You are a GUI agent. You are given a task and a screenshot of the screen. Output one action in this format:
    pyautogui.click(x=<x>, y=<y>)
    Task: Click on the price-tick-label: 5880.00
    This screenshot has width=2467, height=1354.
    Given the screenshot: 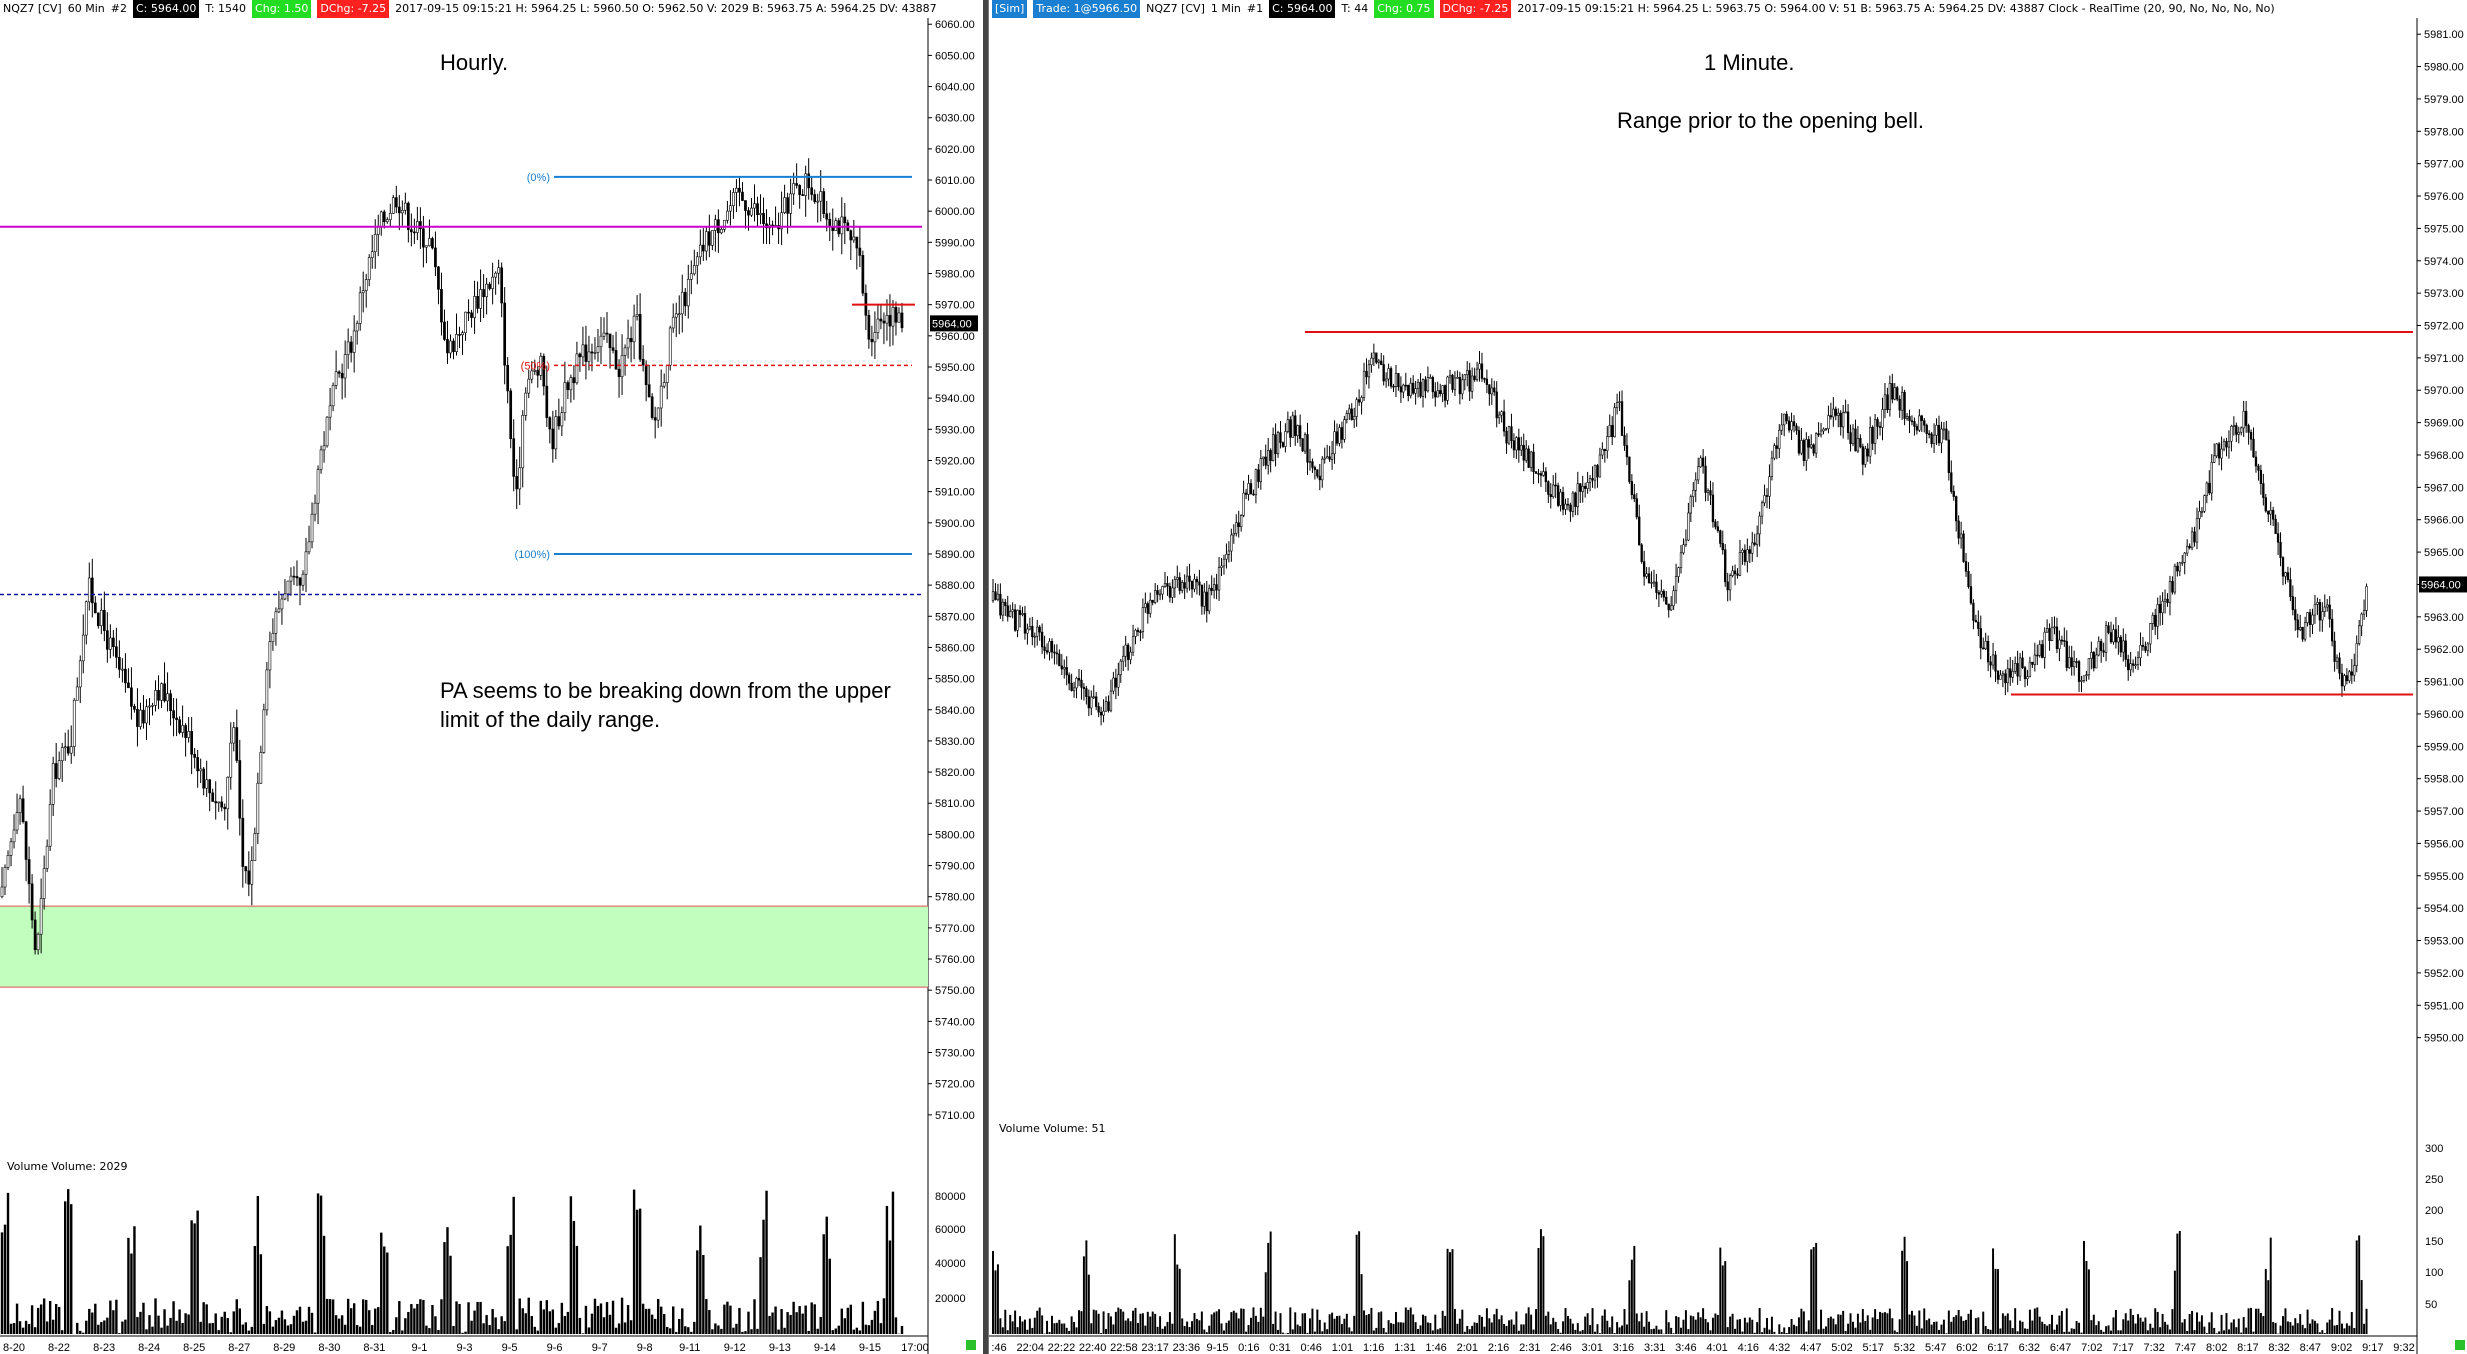 What is the action you would take?
    pyautogui.click(x=955, y=586)
    